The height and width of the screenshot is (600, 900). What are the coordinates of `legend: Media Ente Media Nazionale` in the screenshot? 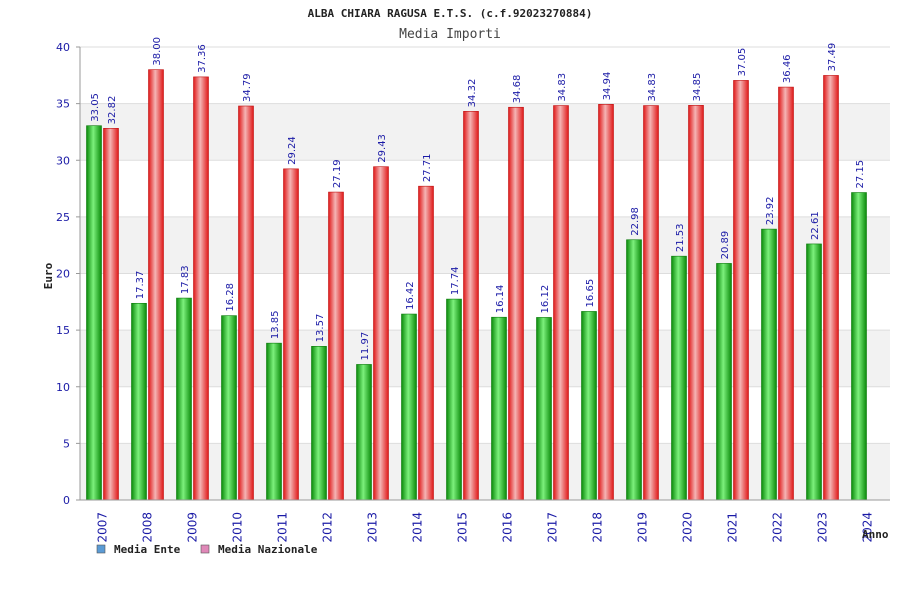 It's located at (207, 549).